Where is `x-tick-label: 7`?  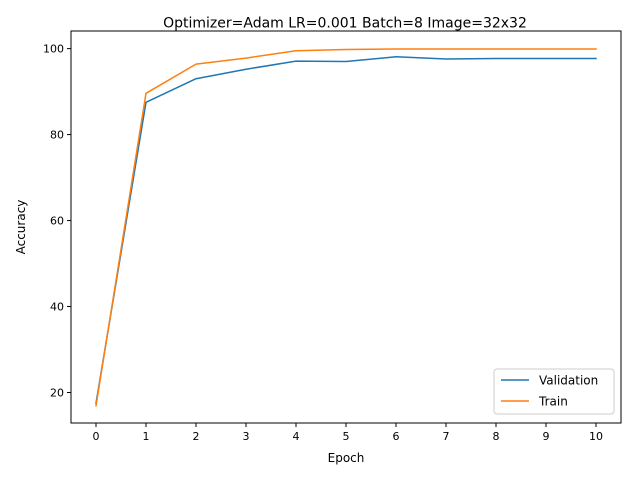 x-tick-label: 7 is located at coordinates (446, 436).